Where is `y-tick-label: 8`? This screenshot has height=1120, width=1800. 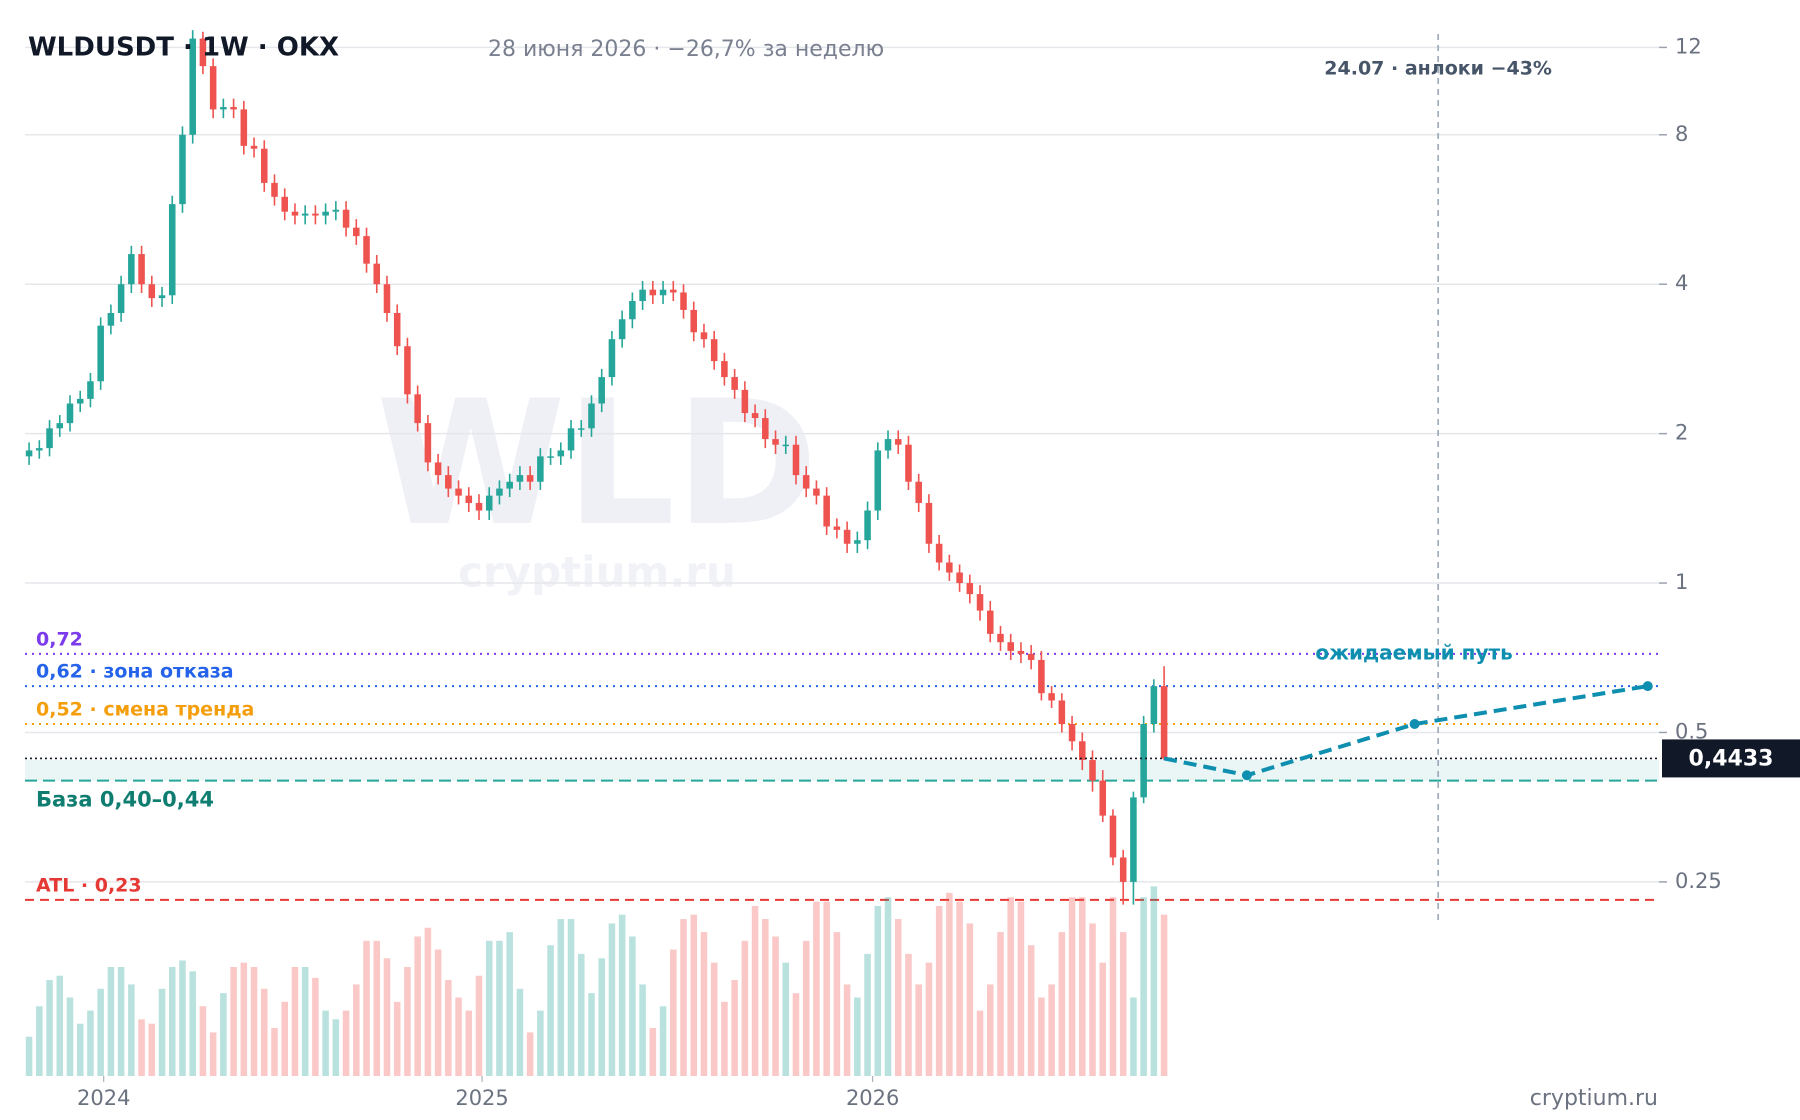
y-tick-label: 8 is located at coordinates (1681, 134).